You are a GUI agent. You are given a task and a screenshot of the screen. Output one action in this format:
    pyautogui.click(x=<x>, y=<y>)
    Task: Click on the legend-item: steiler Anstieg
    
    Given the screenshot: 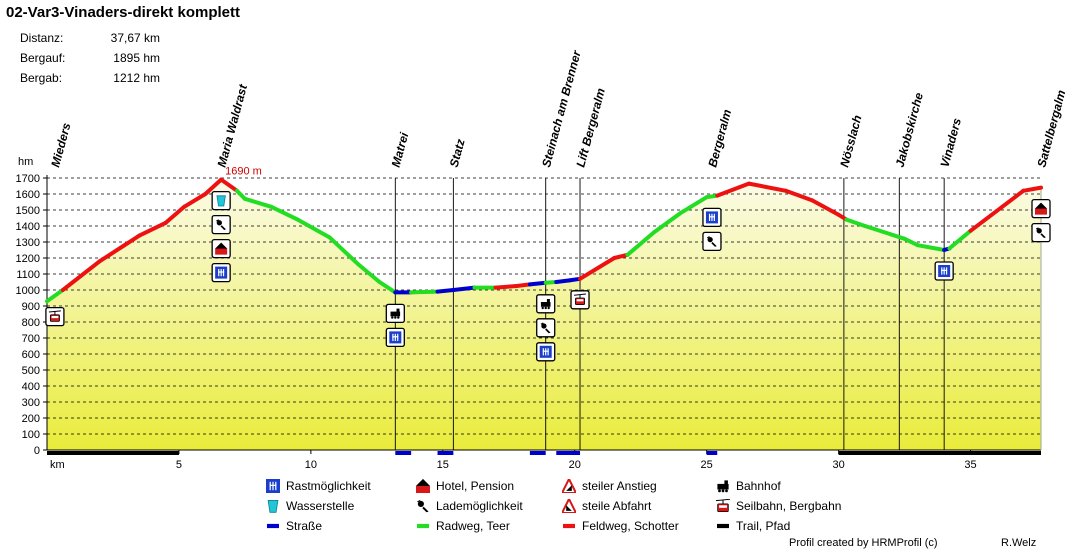 What is the action you would take?
    pyautogui.click(x=609, y=486)
    